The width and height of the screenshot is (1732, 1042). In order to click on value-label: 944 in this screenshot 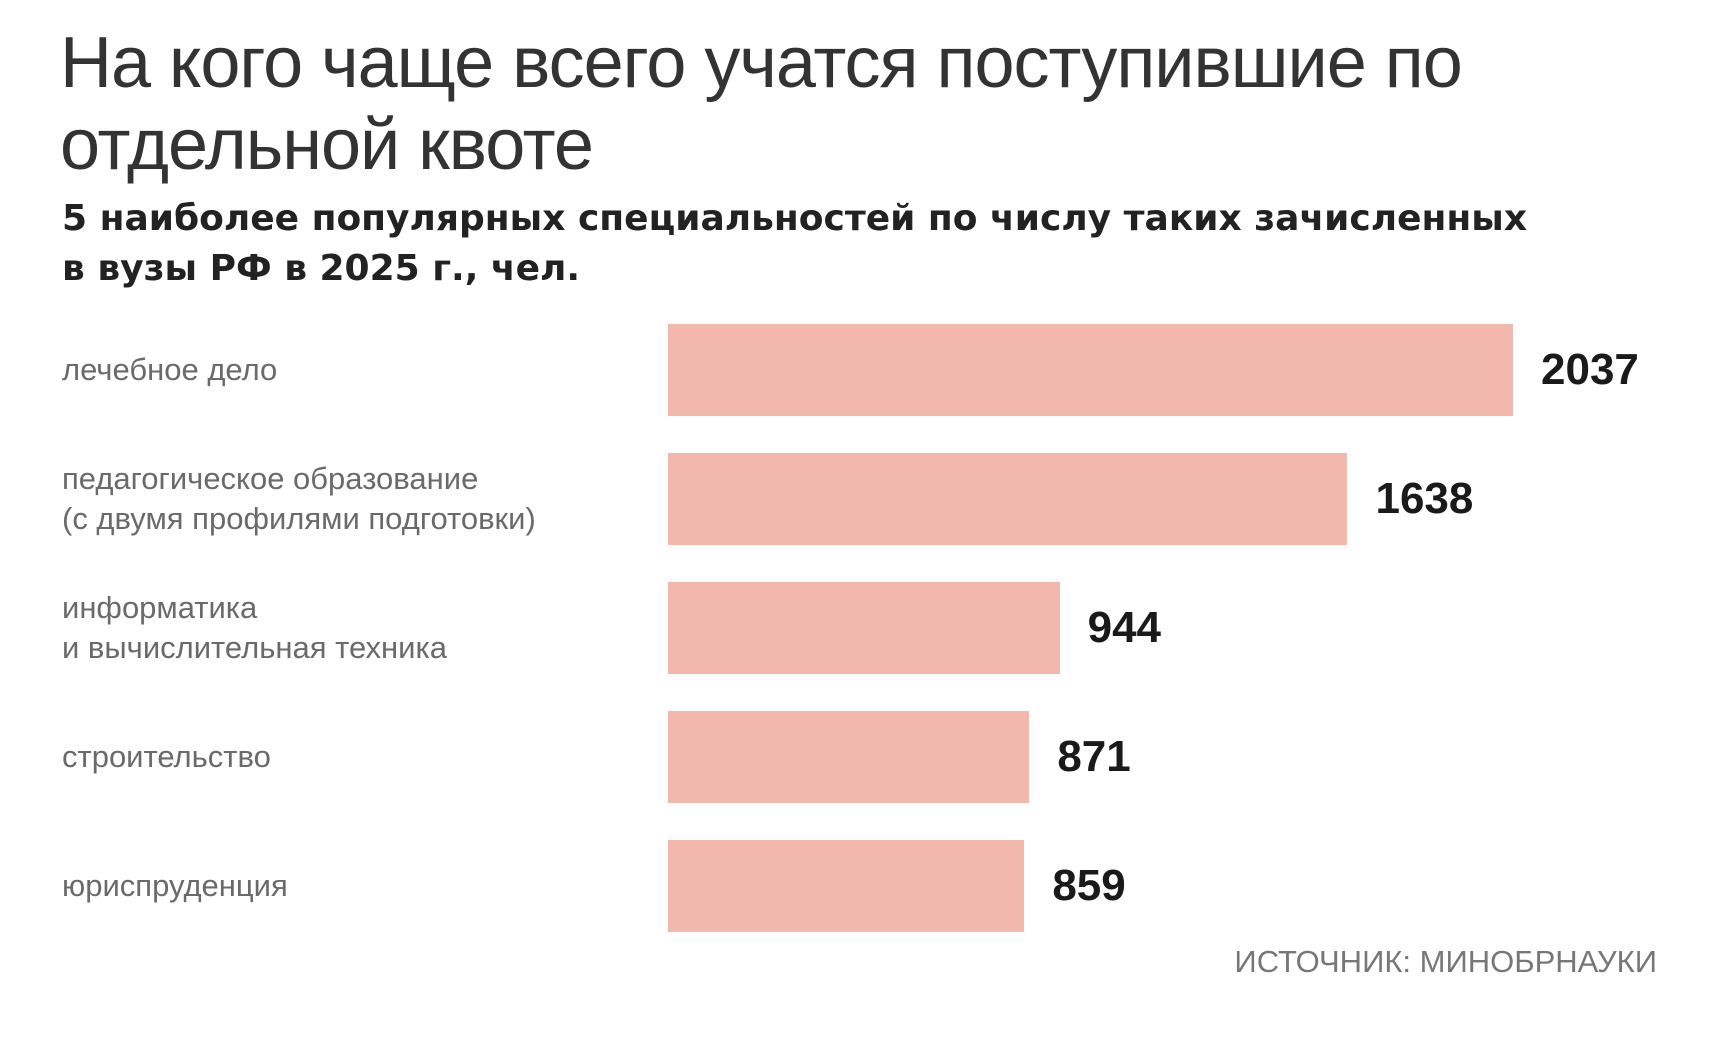, I will do `click(1124, 627)`.